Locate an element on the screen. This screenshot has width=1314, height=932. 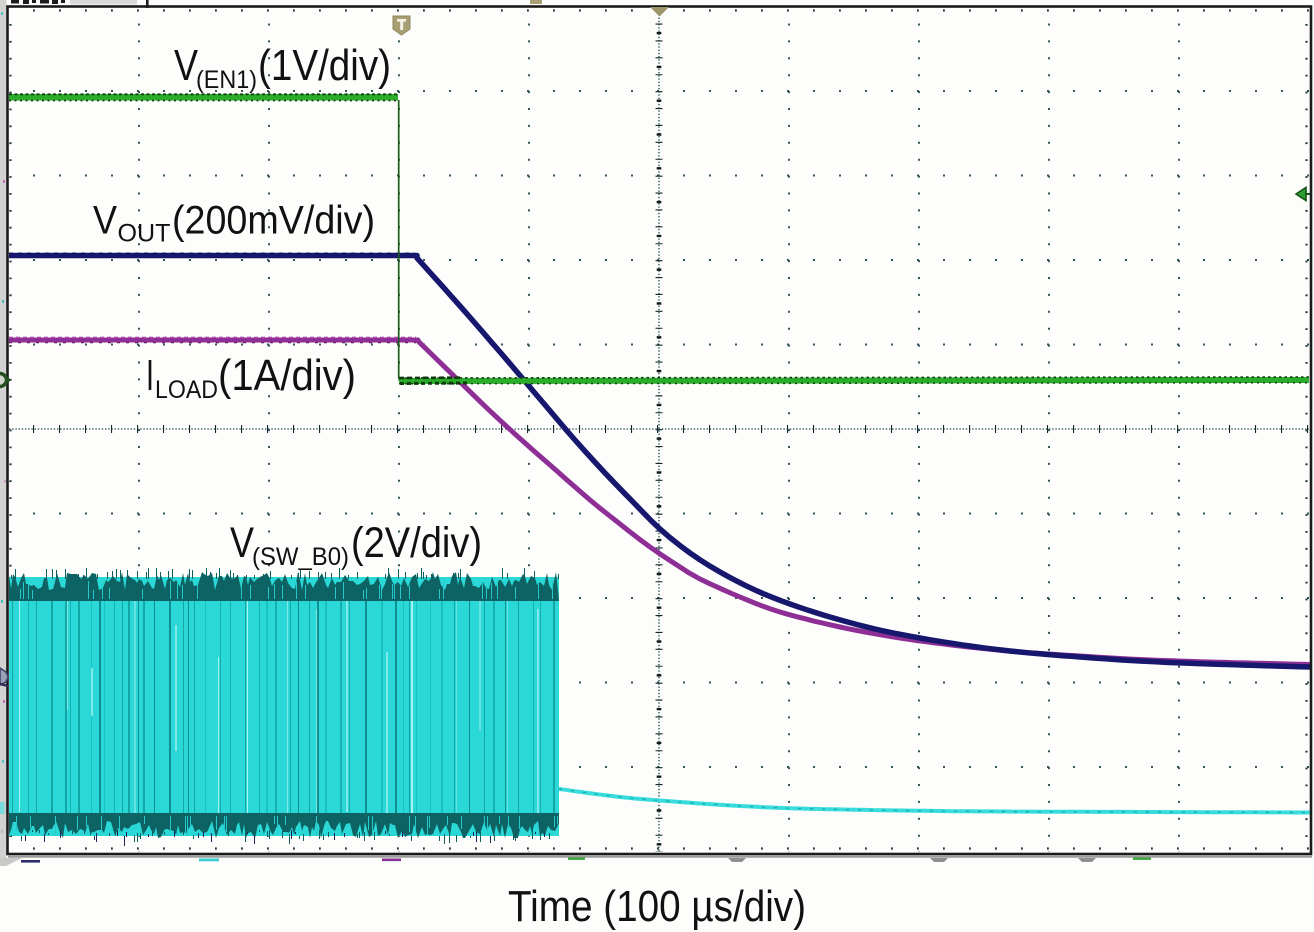
svg-text: OUT is located at coordinates (144, 234).